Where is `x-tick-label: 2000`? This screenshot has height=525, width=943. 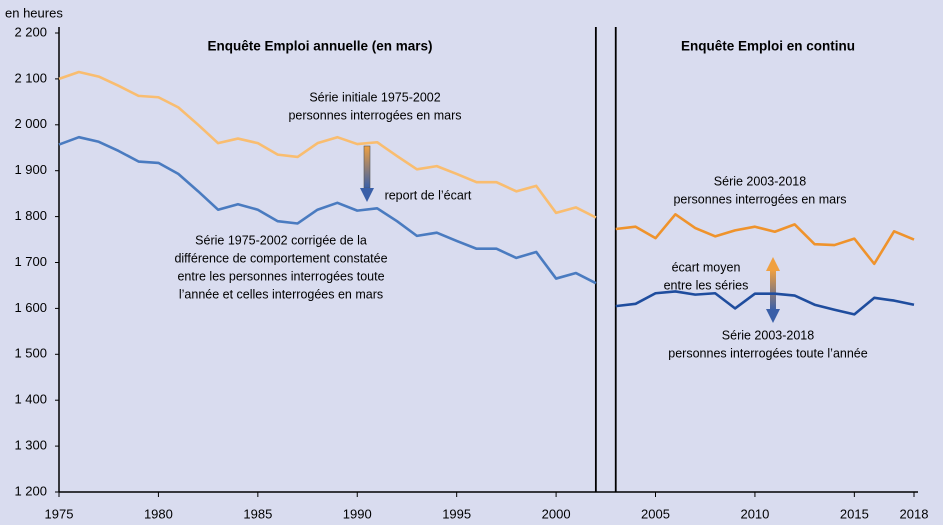 x-tick-label: 2000 is located at coordinates (556, 513).